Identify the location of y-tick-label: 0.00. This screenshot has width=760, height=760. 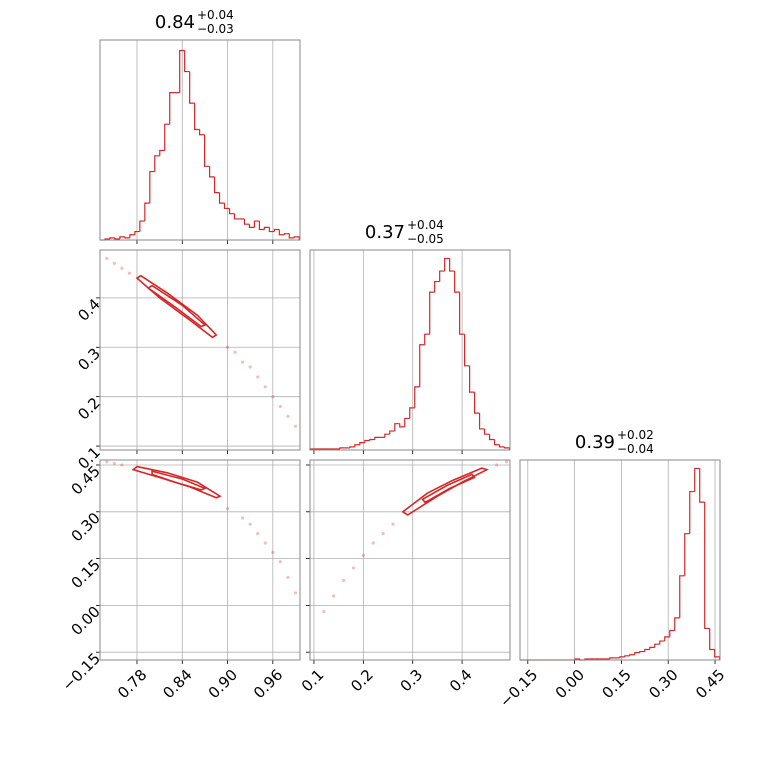
(86, 621).